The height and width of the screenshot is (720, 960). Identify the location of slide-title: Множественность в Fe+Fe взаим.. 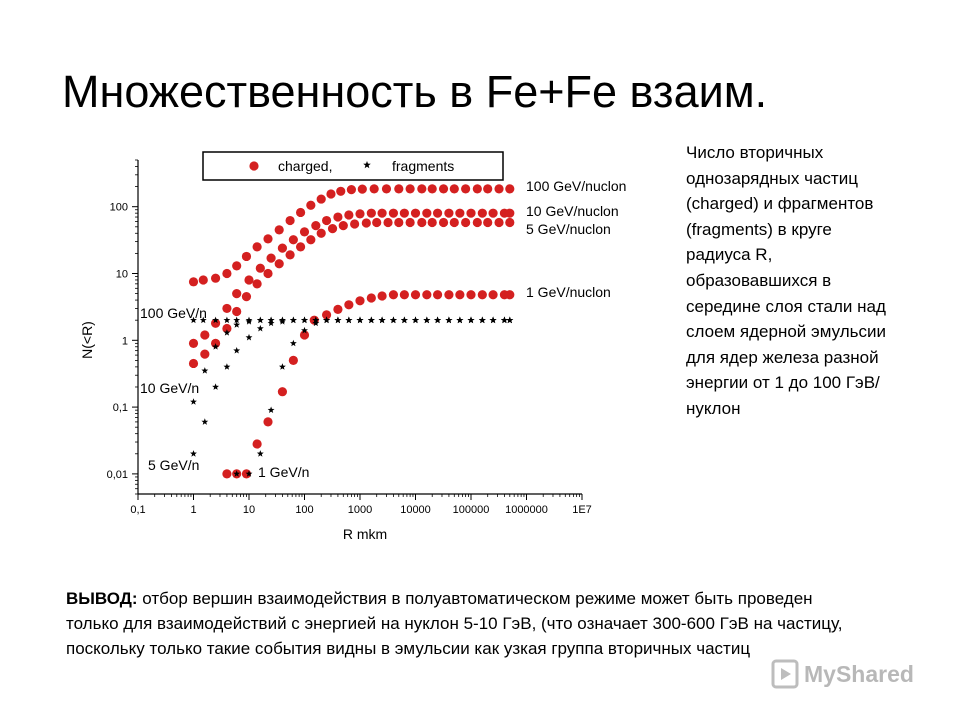
(415, 91).